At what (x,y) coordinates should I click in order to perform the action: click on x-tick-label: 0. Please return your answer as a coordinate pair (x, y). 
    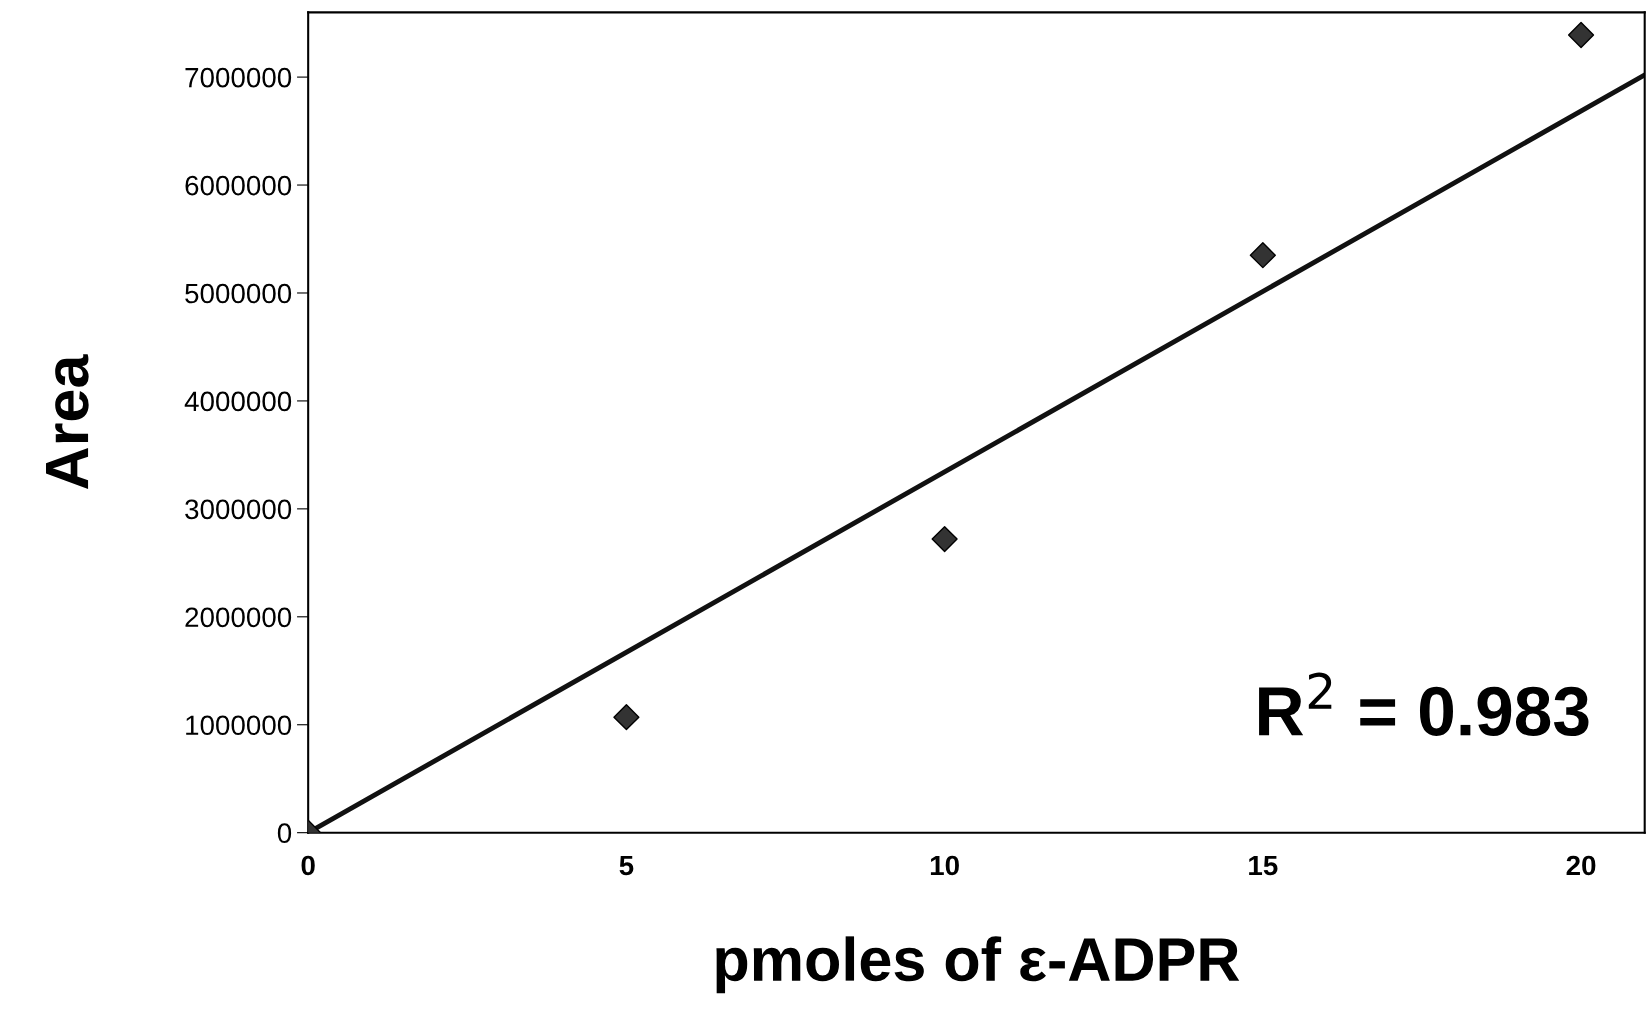
    Looking at the image, I should click on (308, 865).